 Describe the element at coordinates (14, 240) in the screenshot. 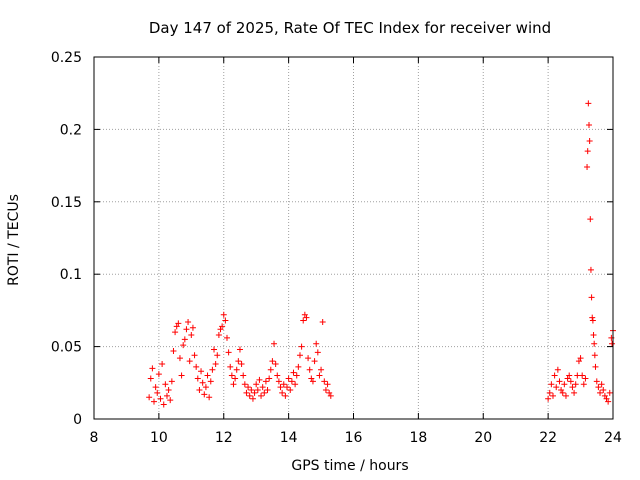

I see `y-axis-label: ROTI / TECUs` at that location.